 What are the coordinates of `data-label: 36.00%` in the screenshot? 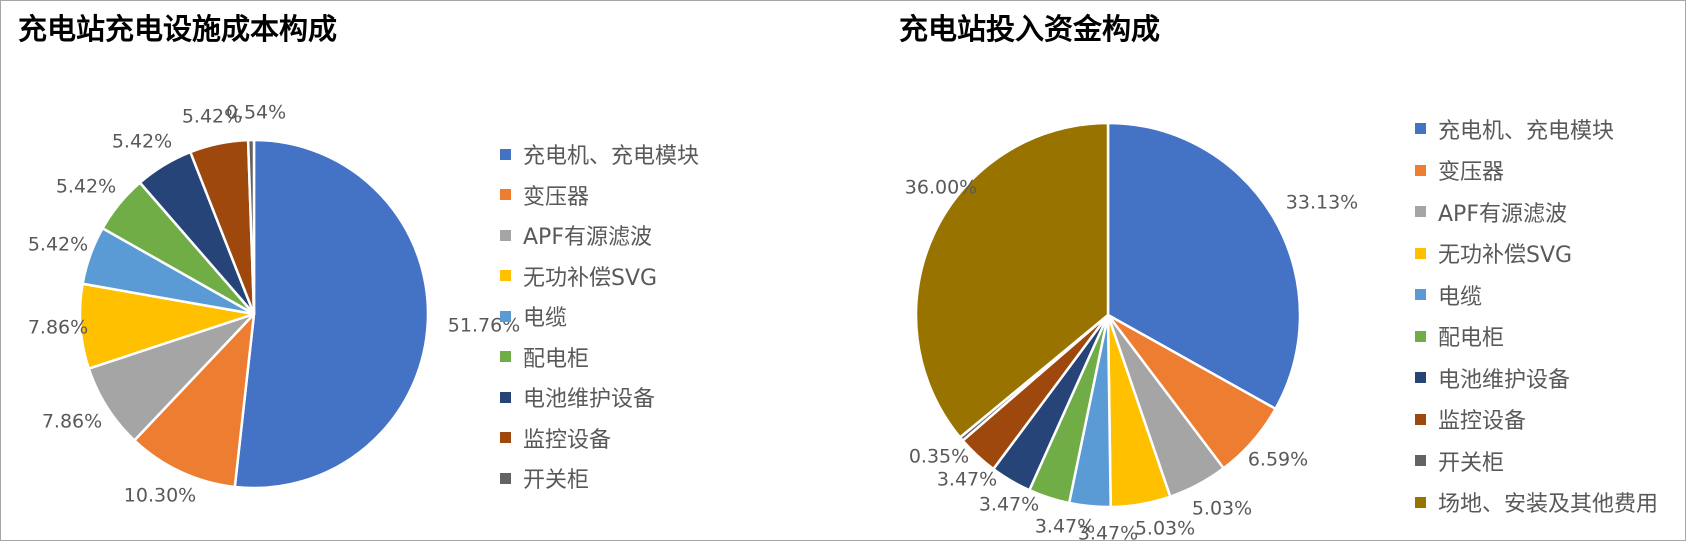 It's located at (941, 188).